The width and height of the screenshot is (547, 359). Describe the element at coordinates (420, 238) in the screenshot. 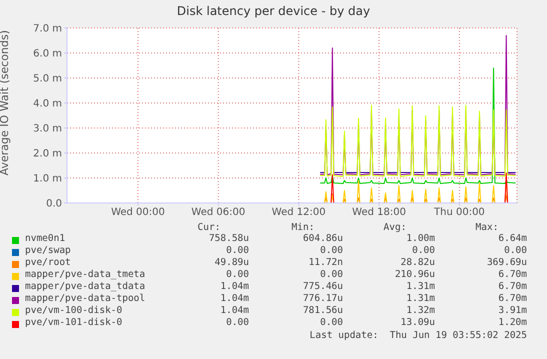

I see `text: 1.00m` at that location.